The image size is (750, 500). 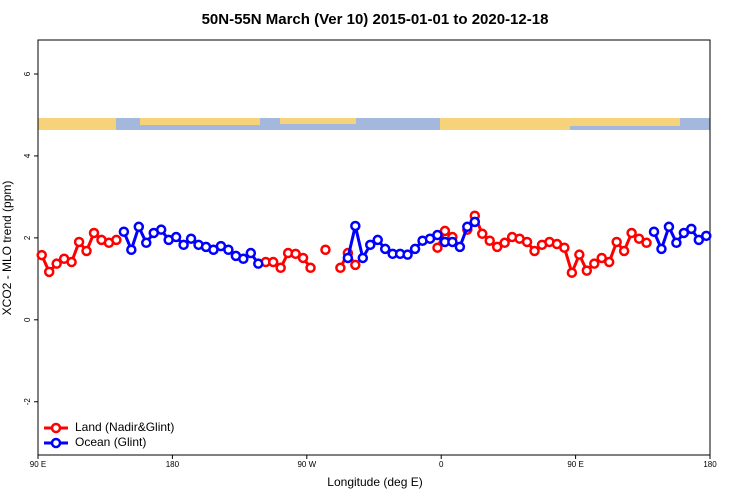 What do you see at coordinates (7, 248) in the screenshot?
I see `y-axis-label: XCO2 - MLO trend (ppm)` at bounding box center [7, 248].